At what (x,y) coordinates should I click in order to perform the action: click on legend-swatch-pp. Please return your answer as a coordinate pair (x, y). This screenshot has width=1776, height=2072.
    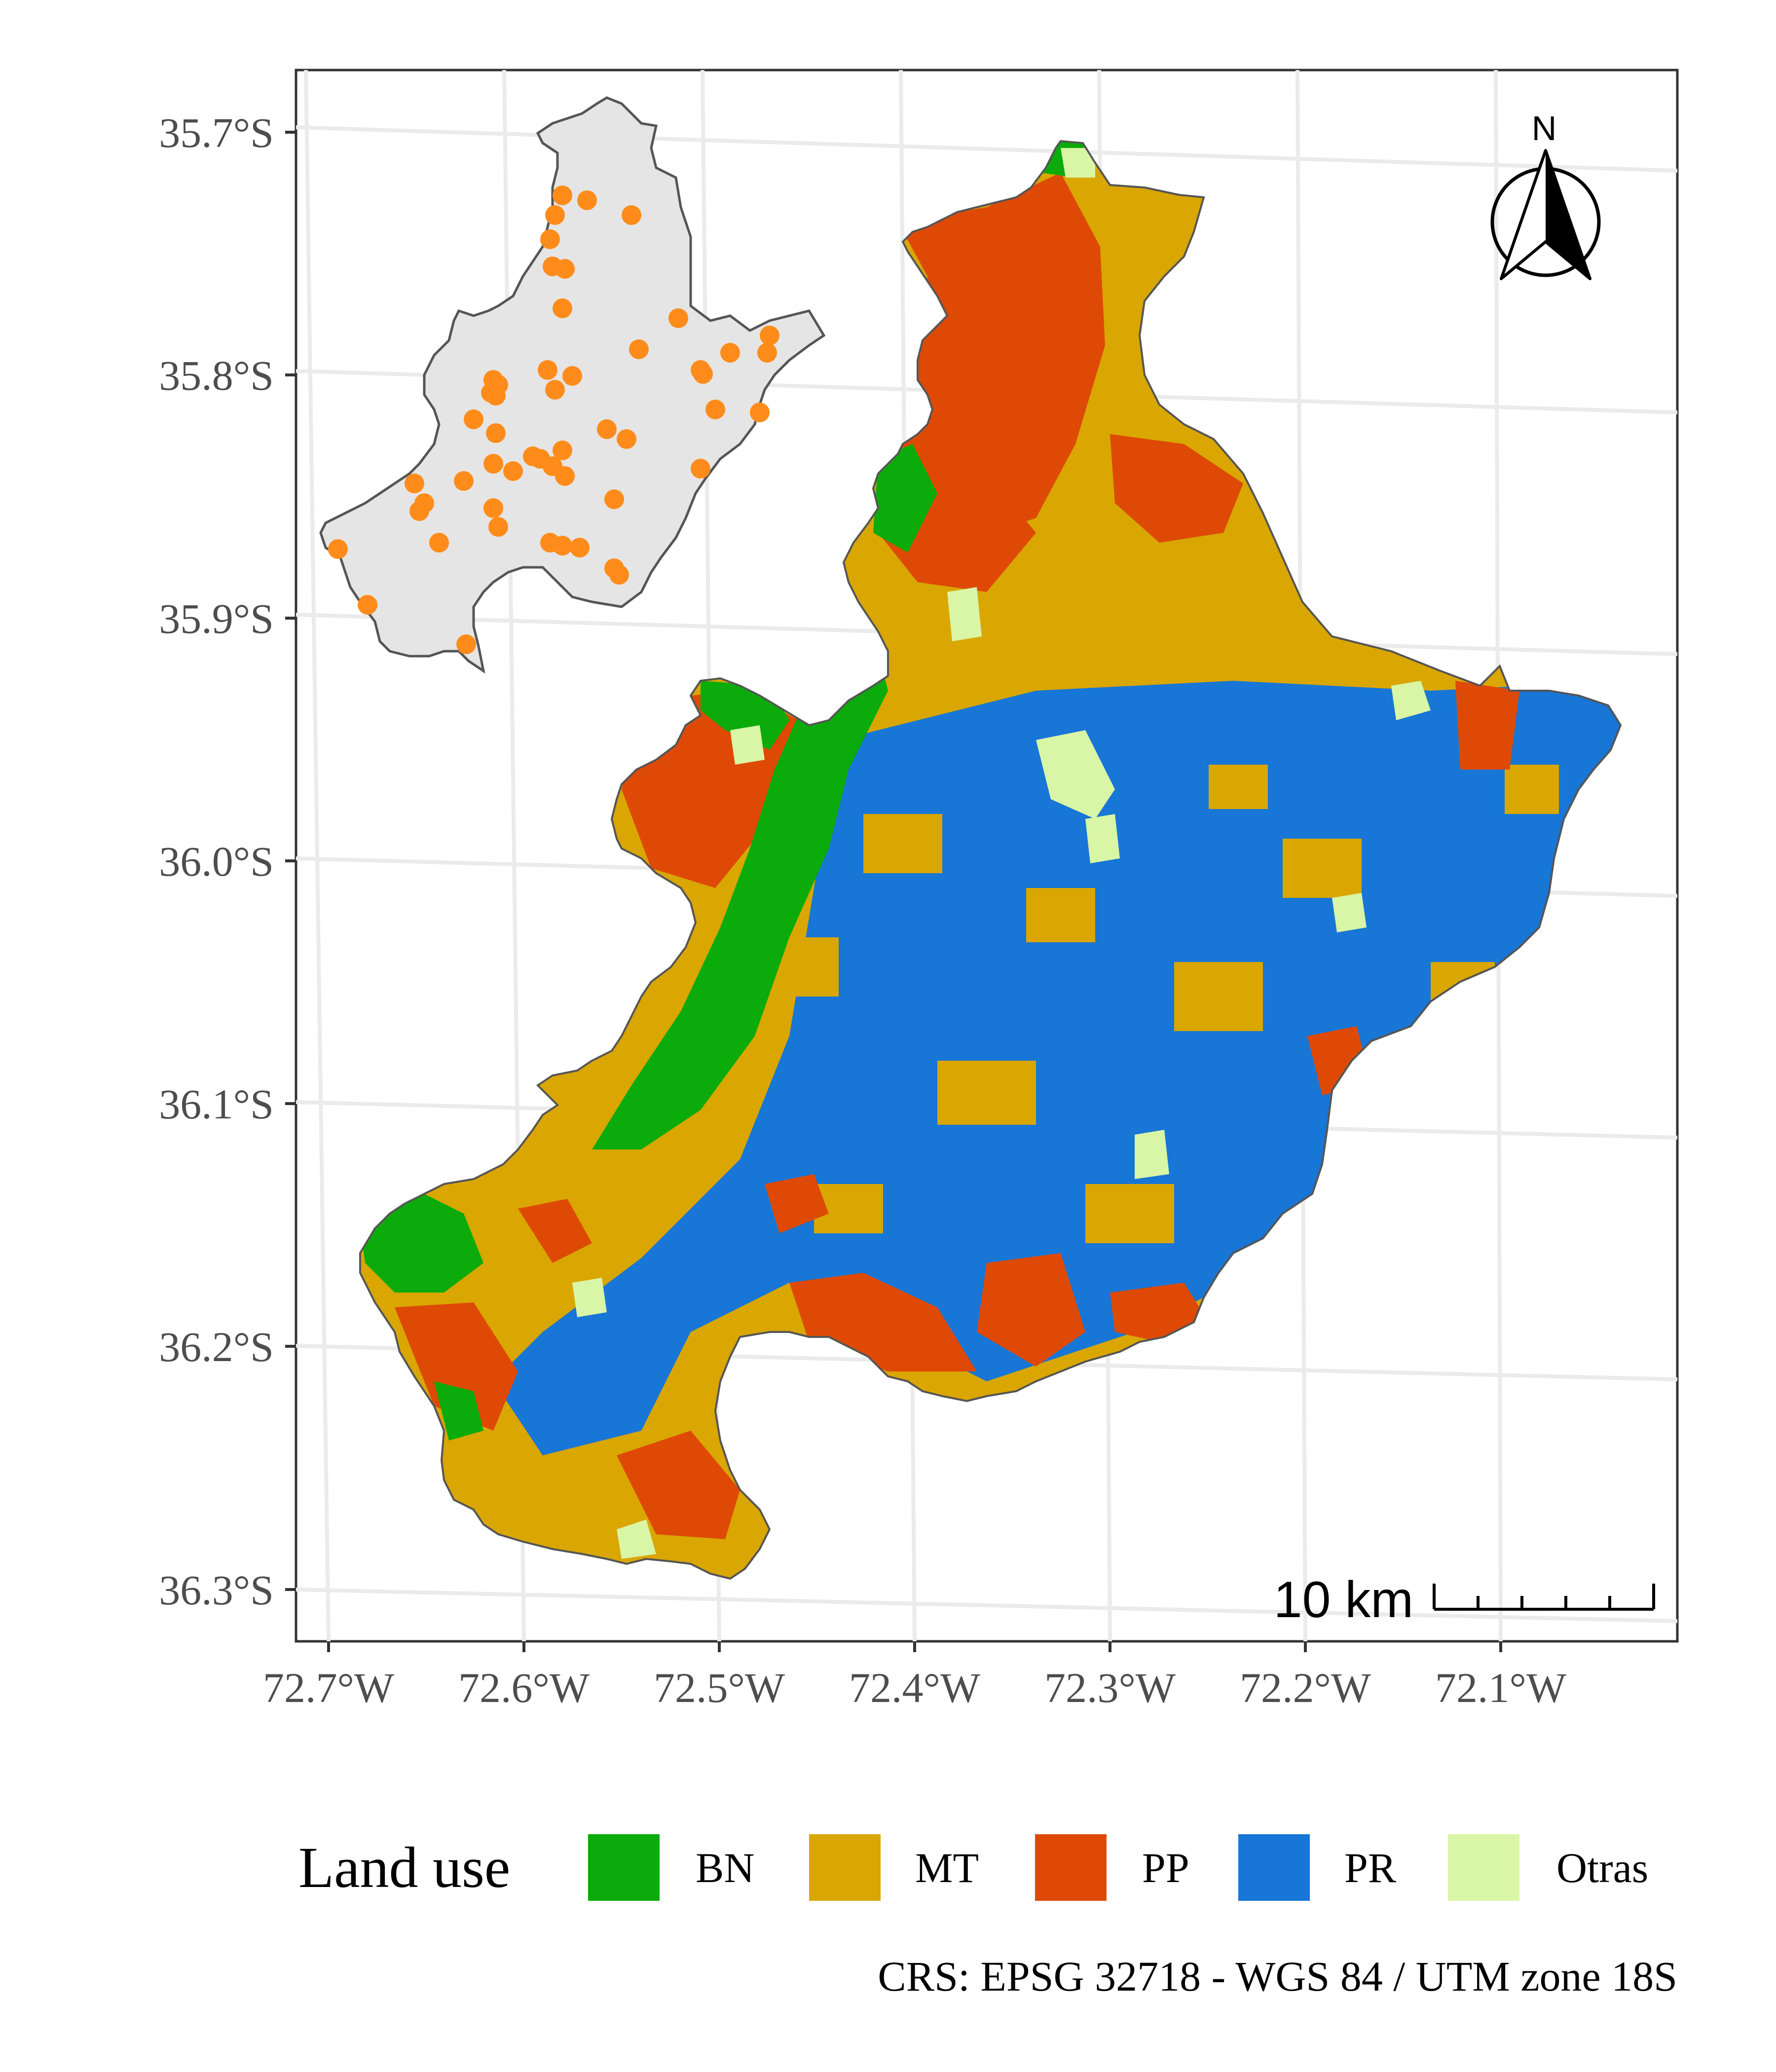
    Looking at the image, I should click on (1071, 1868).